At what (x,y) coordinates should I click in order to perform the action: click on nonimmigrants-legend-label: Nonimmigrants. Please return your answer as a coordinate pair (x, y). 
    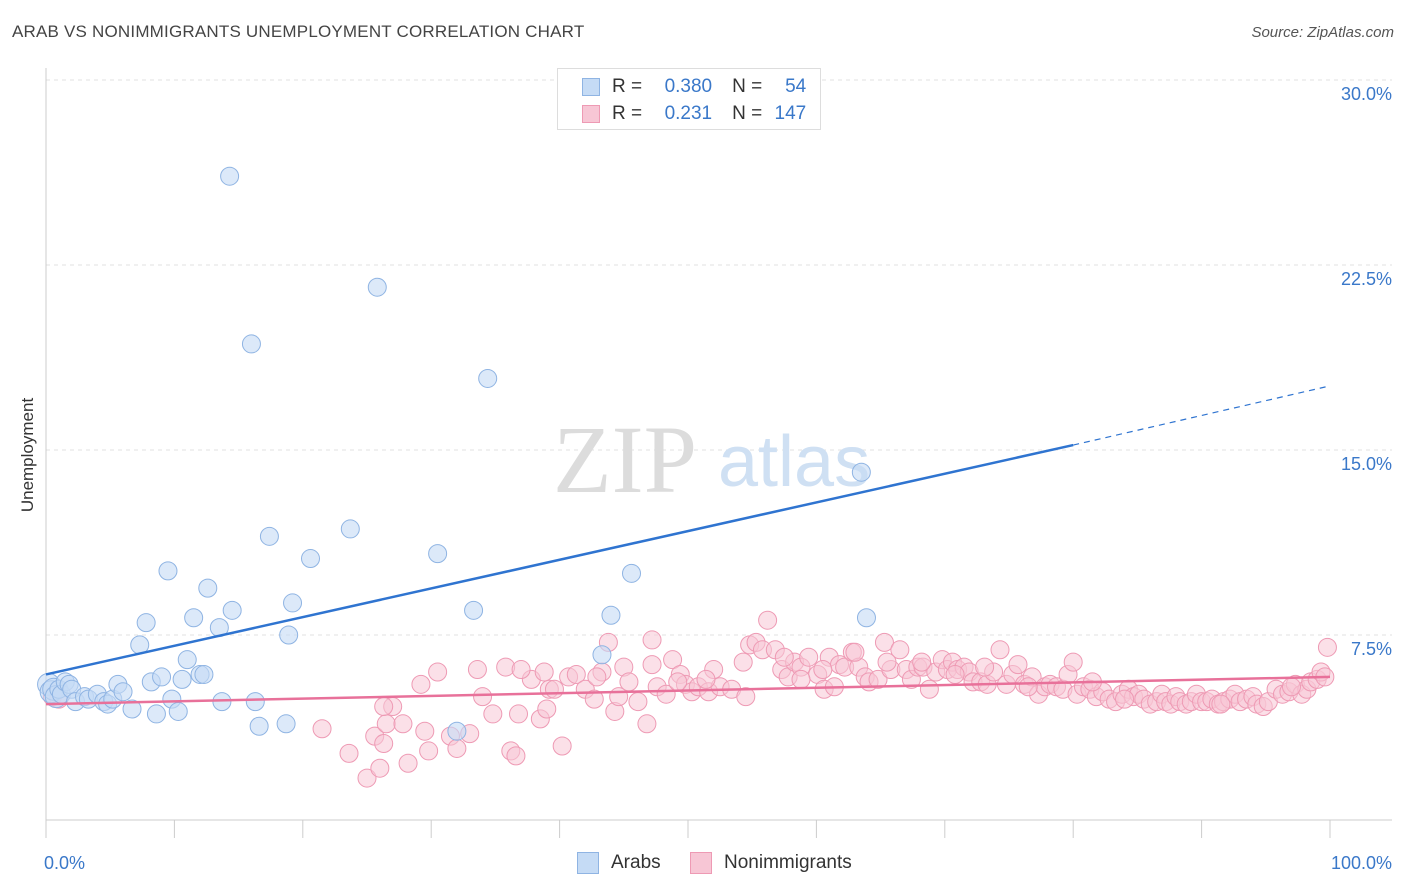
    Looking at the image, I should click on (788, 862).